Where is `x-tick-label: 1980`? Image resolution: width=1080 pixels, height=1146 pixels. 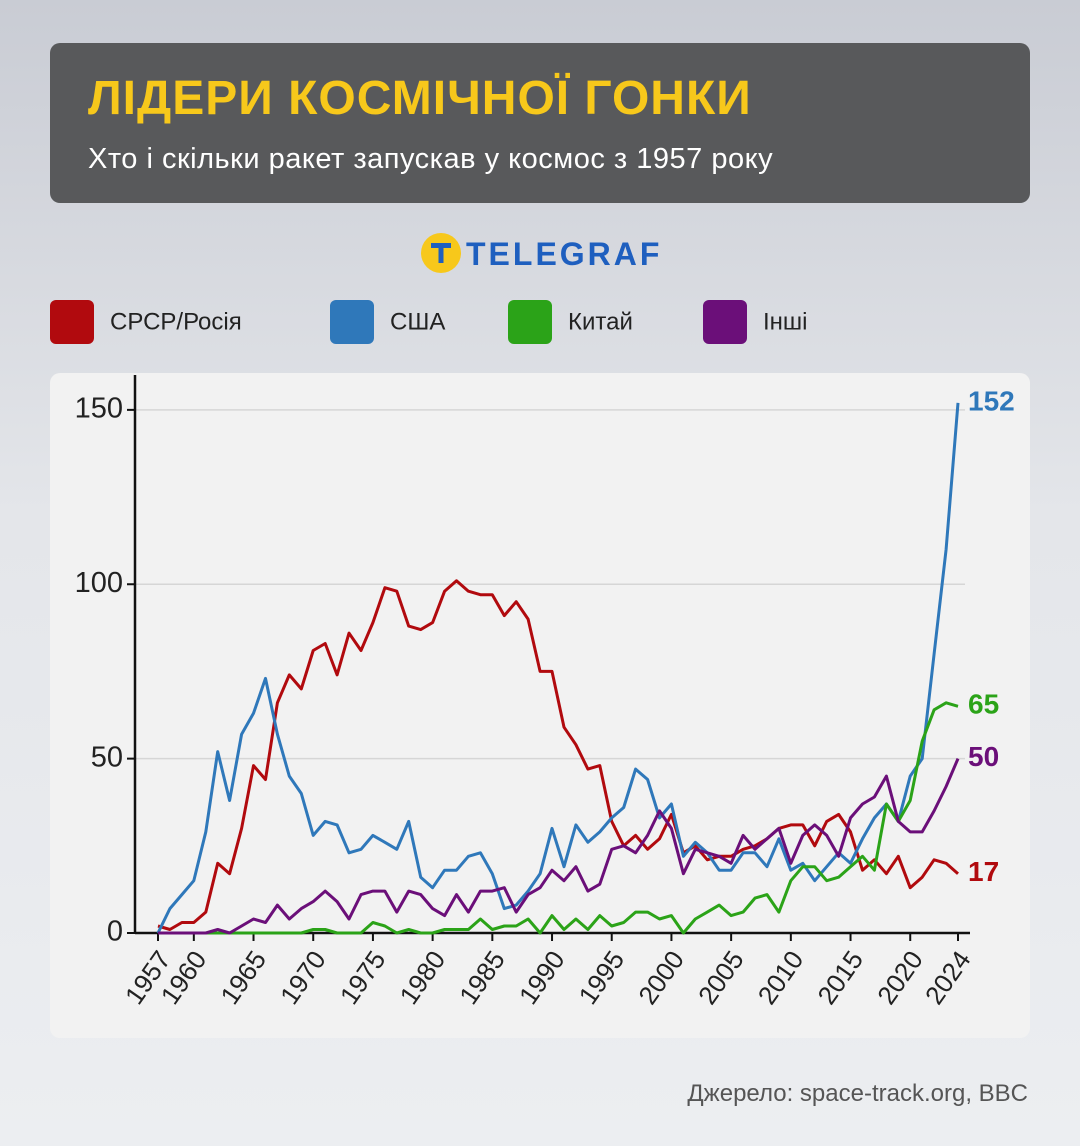 x-tick-label: 1980 is located at coordinates (422, 977).